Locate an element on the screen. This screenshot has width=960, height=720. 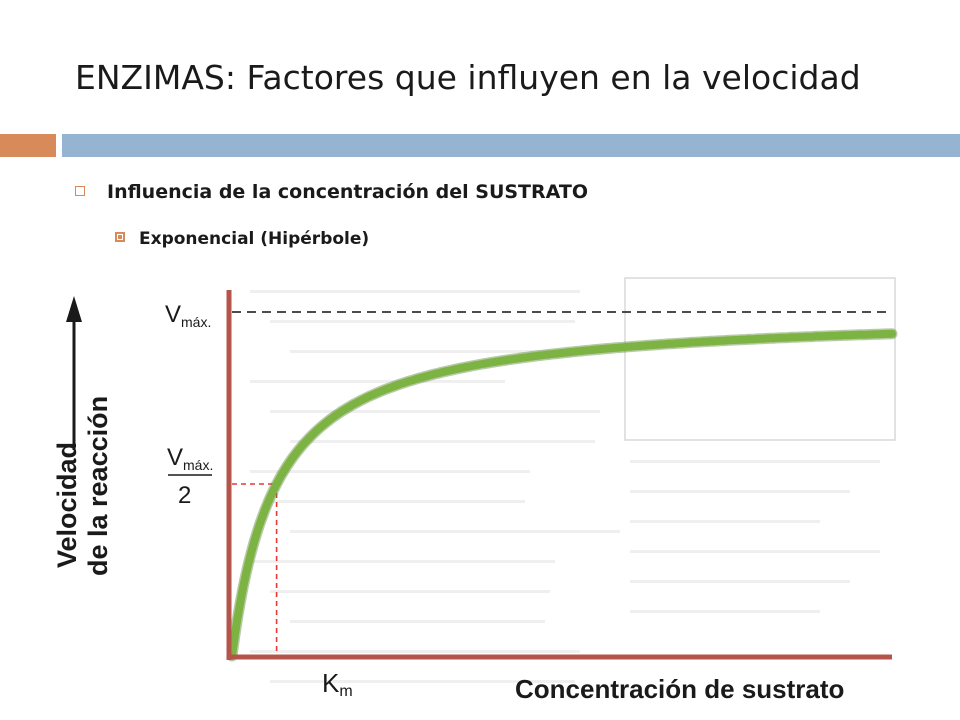
km-label-sub: m is located at coordinates (345, 691).